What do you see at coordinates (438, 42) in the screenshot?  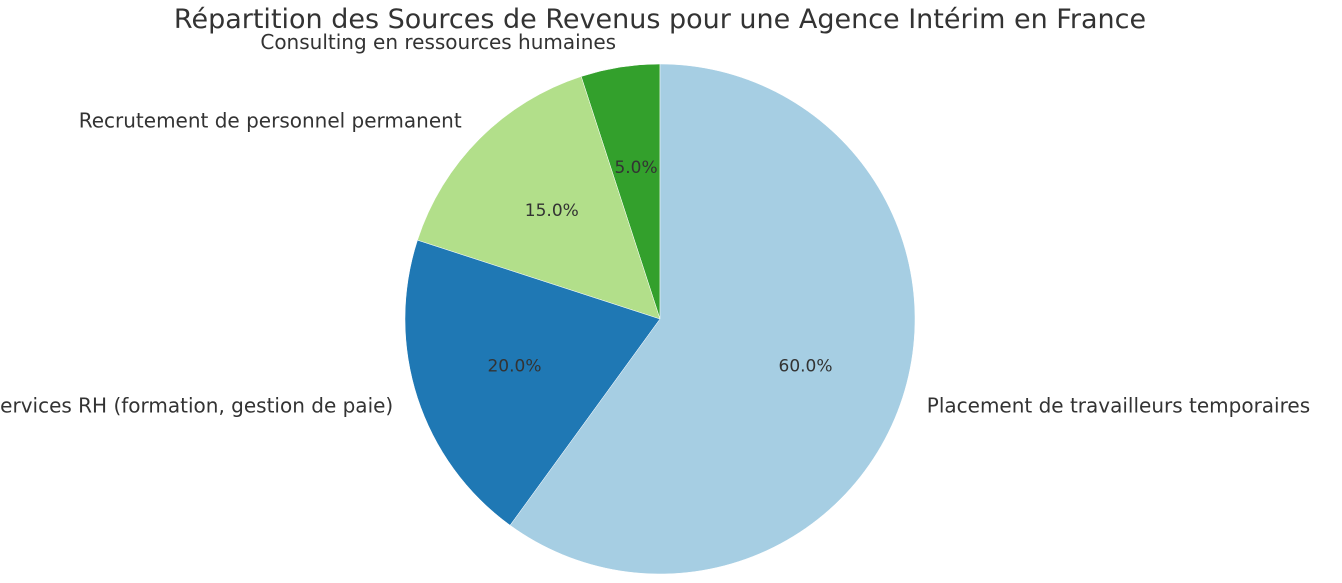 I see `slice-label: Consulting en ressources humaines` at bounding box center [438, 42].